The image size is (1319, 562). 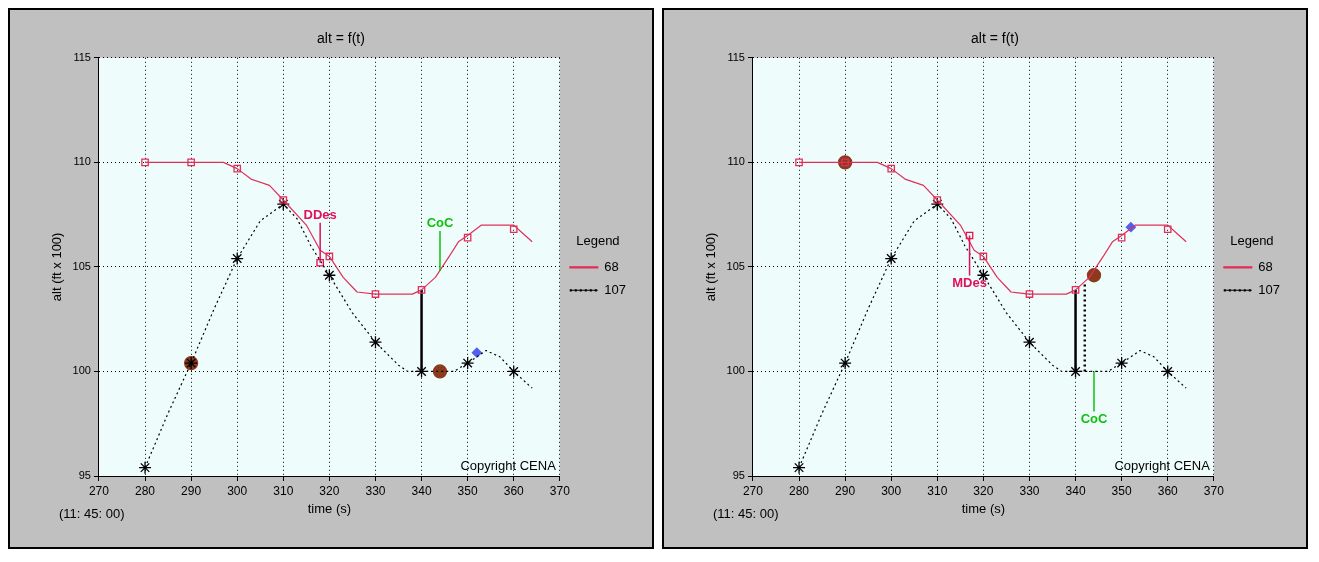 I want to click on annotation: DDes, so click(x=320, y=214).